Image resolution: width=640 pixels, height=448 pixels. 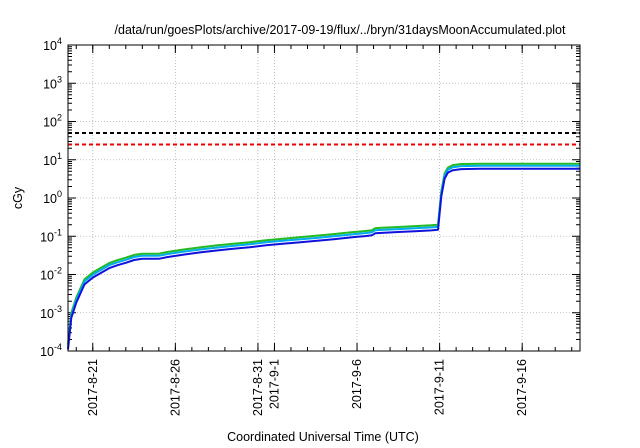 I want to click on x-axis-label: Coordinated Universal Time (UTC), so click(x=323, y=437).